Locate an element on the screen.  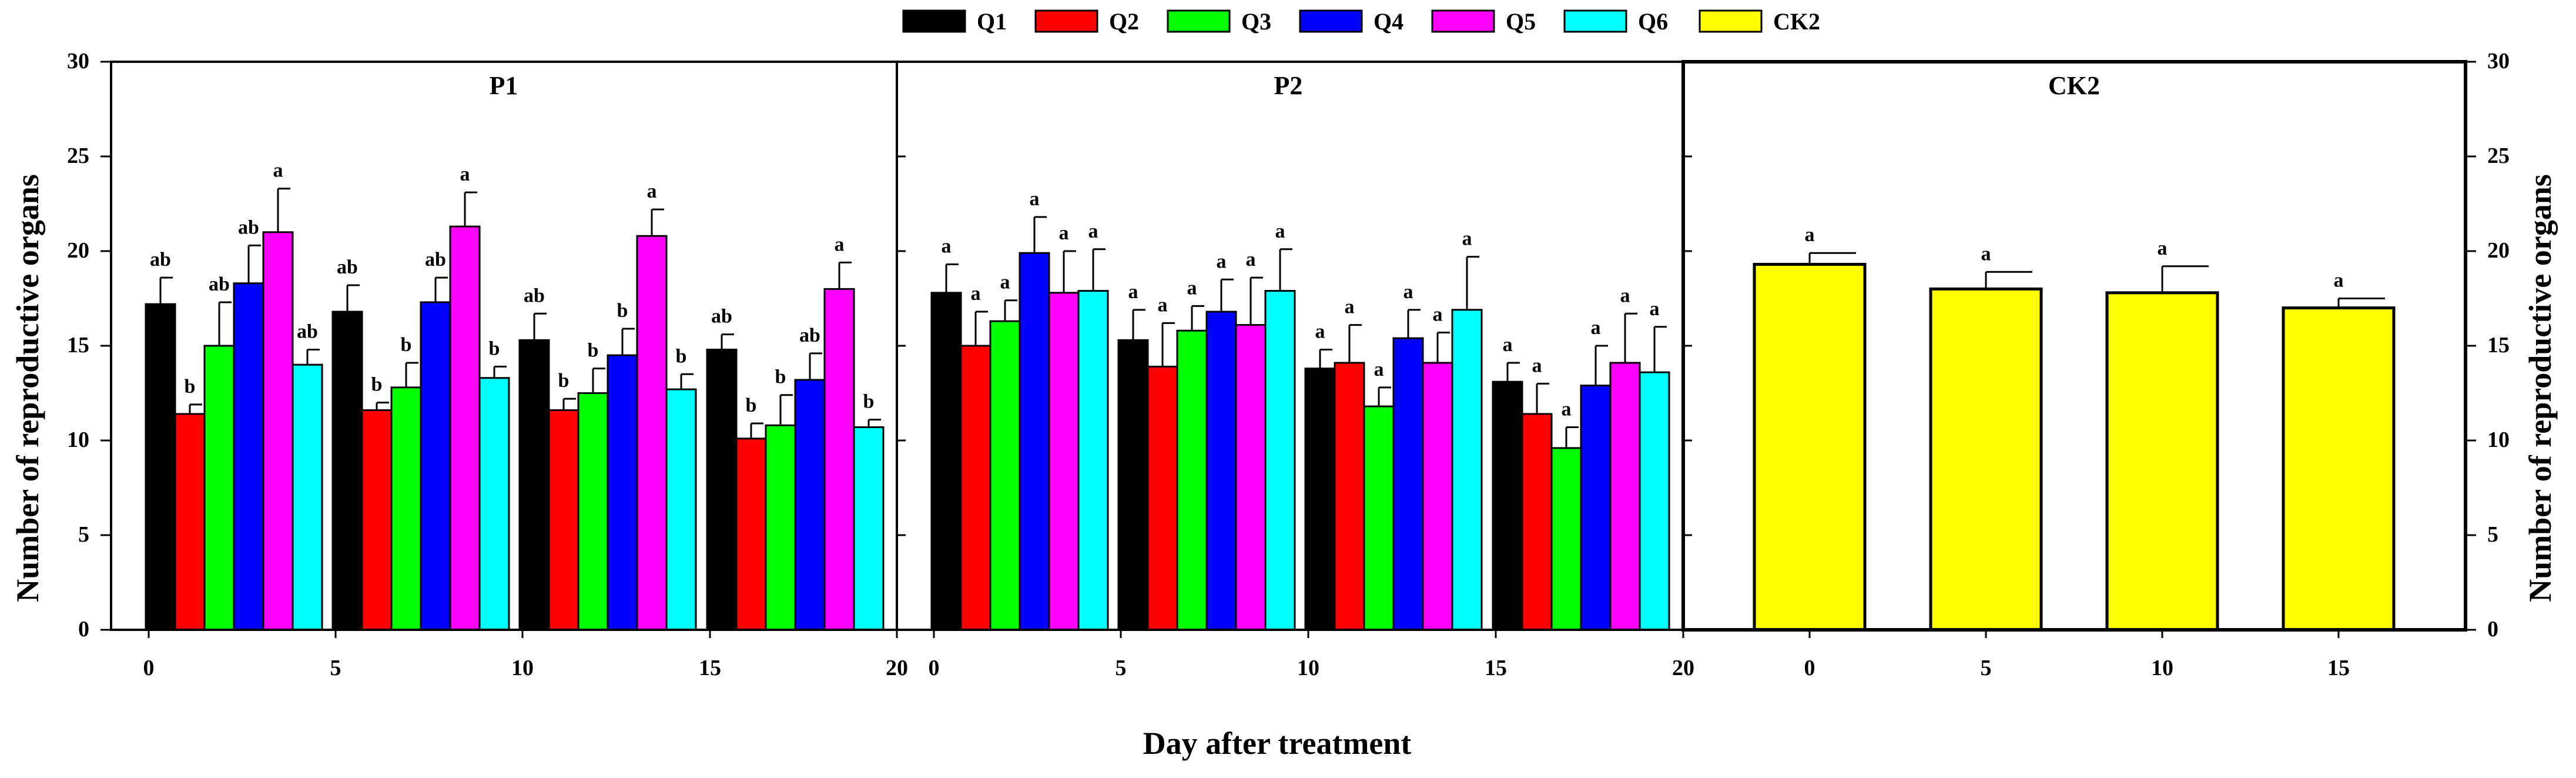
bar-group-day-0: ab b ab ab a ab is located at coordinates (234, 395).